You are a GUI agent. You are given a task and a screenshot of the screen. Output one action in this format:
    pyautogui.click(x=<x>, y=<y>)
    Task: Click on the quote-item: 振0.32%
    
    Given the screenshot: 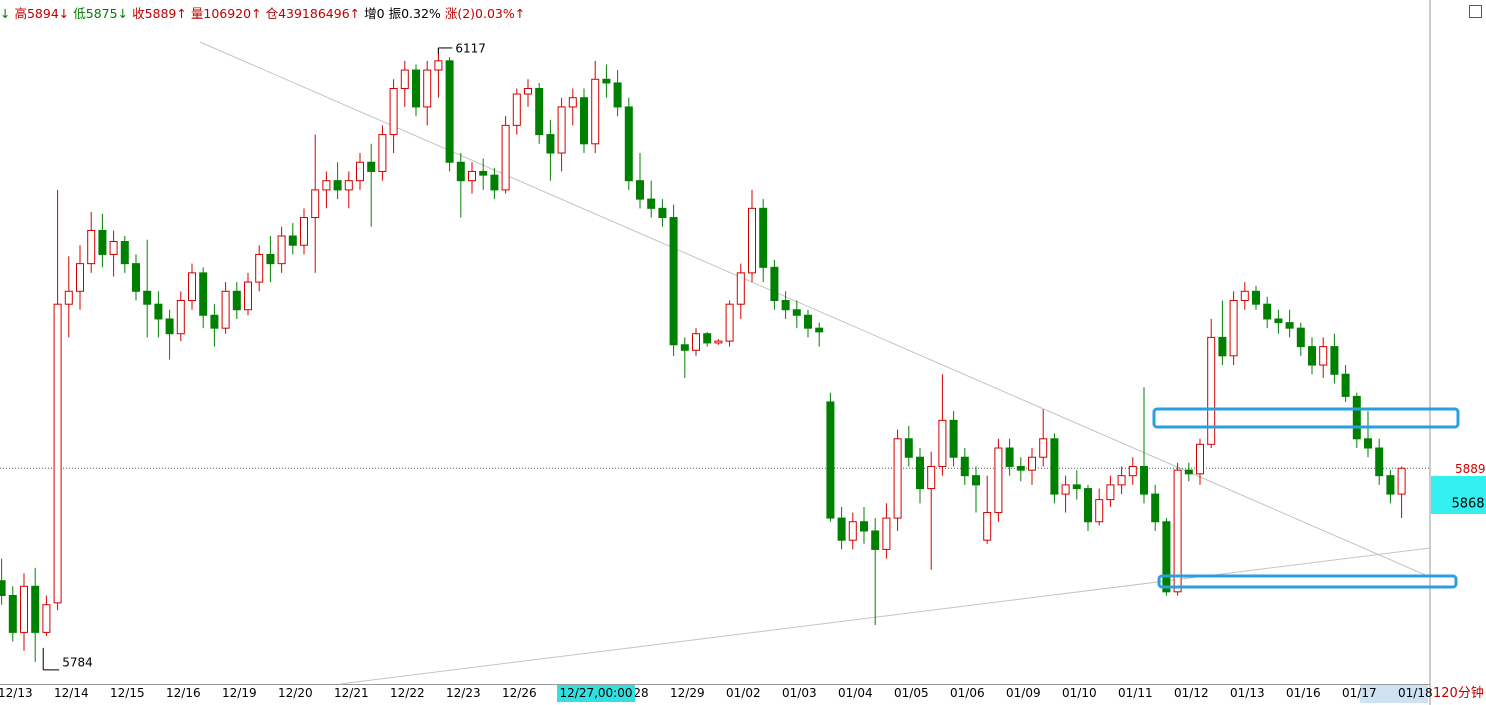 What is the action you would take?
    pyautogui.click(x=414, y=13)
    